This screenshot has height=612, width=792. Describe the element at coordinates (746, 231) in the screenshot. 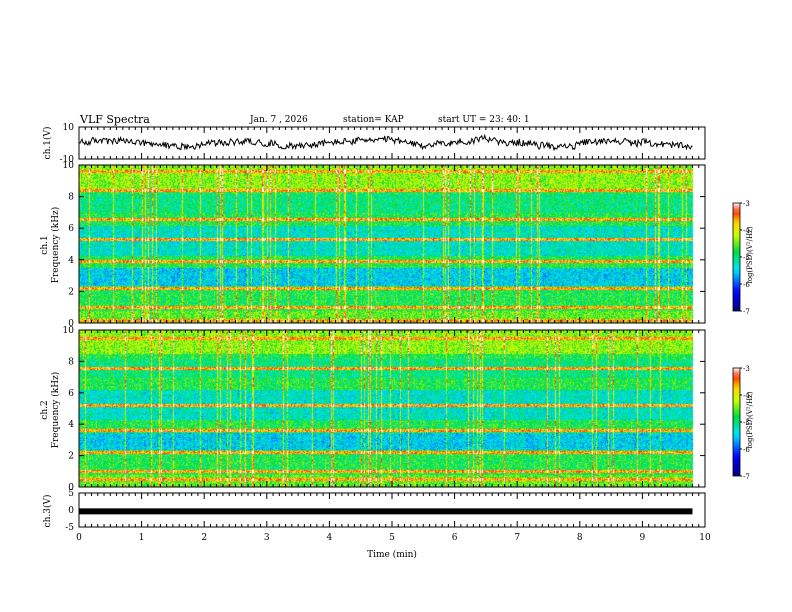

I see `ch1-spectrogram-colorbar-tick-label: -4` at that location.